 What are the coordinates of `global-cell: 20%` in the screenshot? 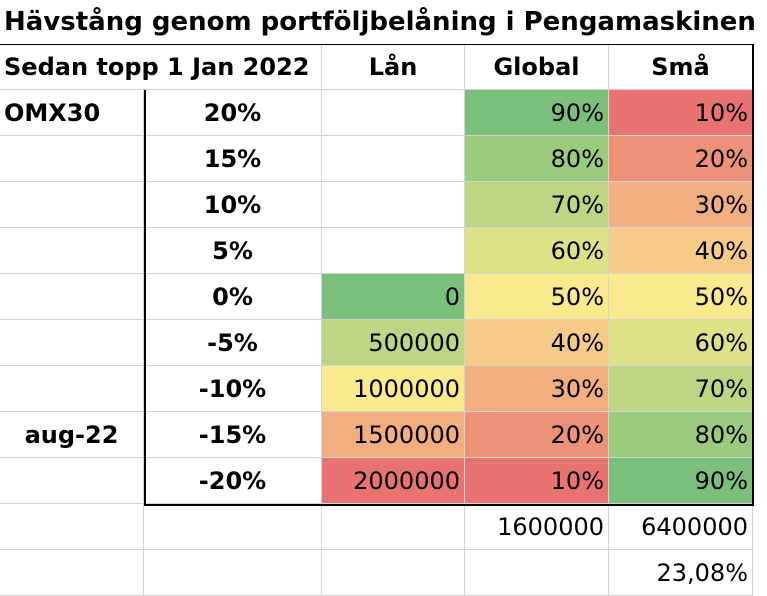 It's located at (537, 435).